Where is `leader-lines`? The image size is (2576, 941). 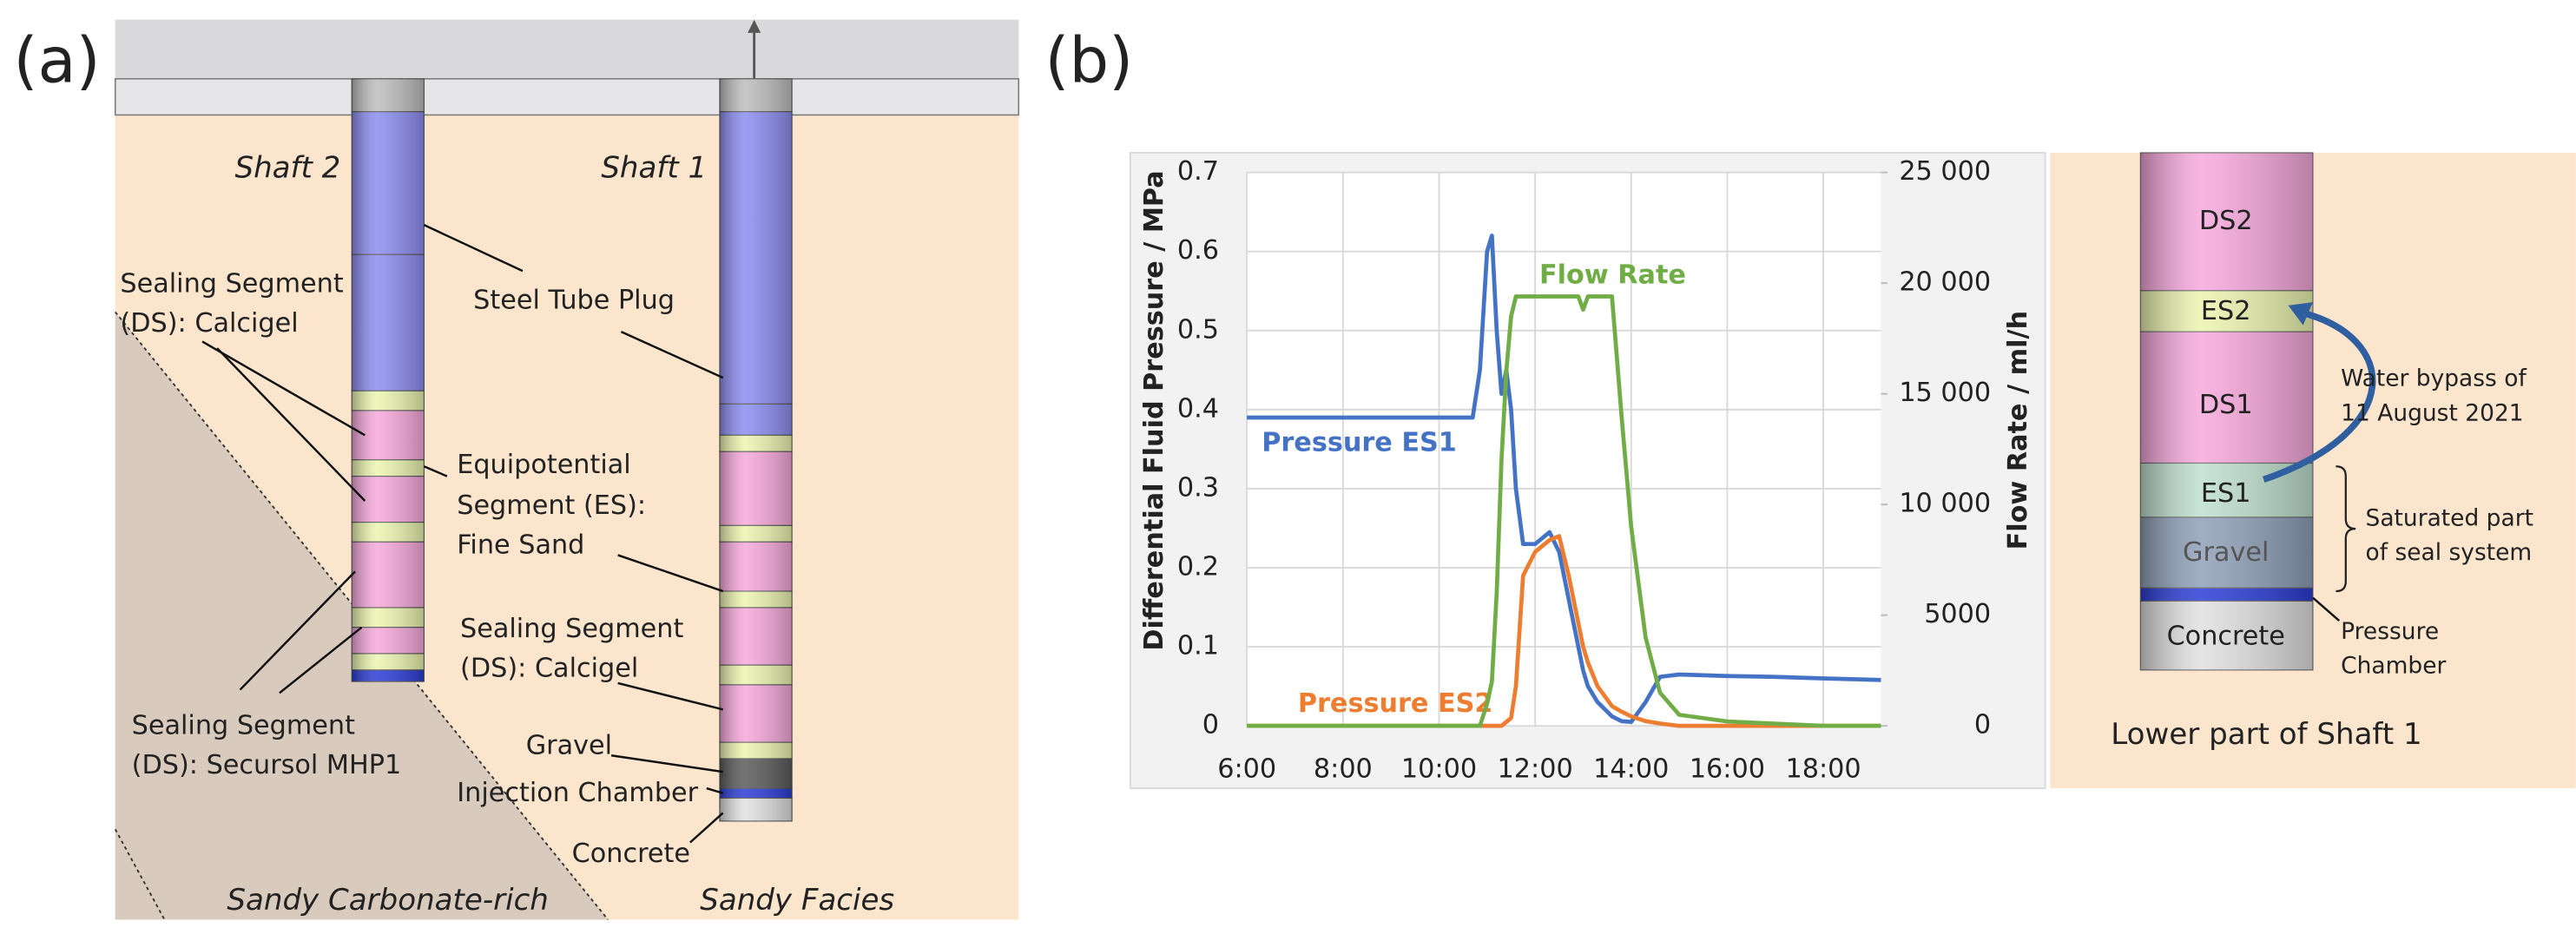
leader-lines is located at coordinates (462, 534).